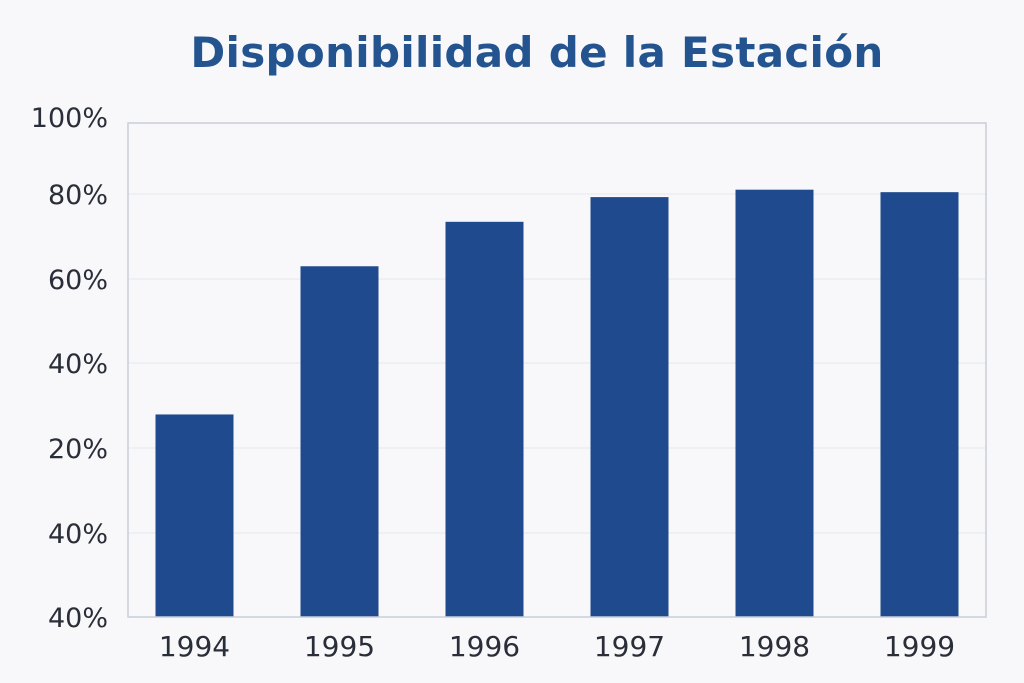 This screenshot has height=683, width=1024. What do you see at coordinates (774, 403) in the screenshot?
I see `bar-1998` at bounding box center [774, 403].